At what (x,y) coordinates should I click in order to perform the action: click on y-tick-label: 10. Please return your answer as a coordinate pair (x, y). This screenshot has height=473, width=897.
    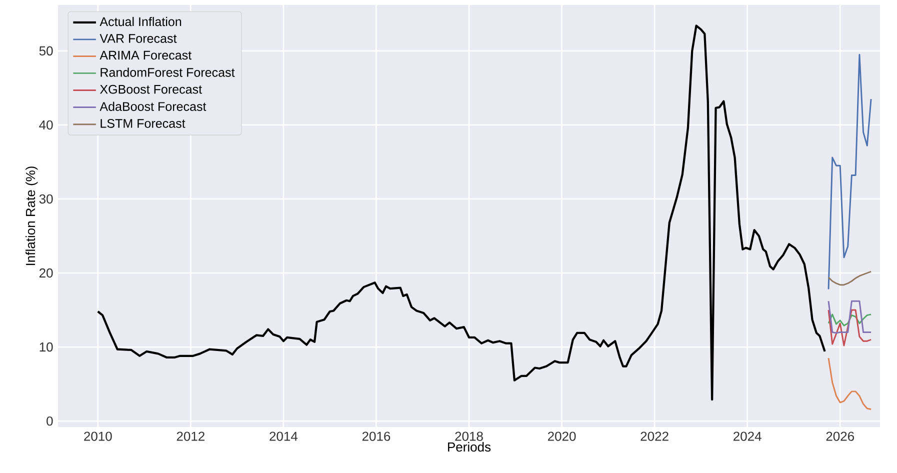
    Looking at the image, I should click on (46, 347).